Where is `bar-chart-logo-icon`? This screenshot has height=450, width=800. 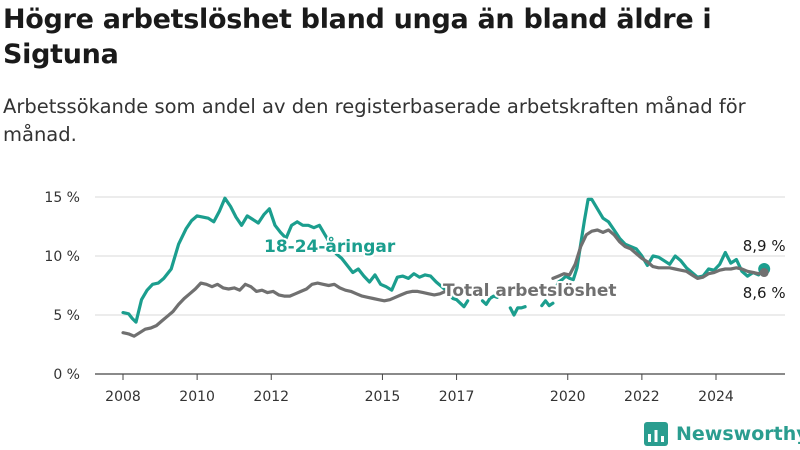
bar-chart-logo-icon is located at coordinates (656, 434).